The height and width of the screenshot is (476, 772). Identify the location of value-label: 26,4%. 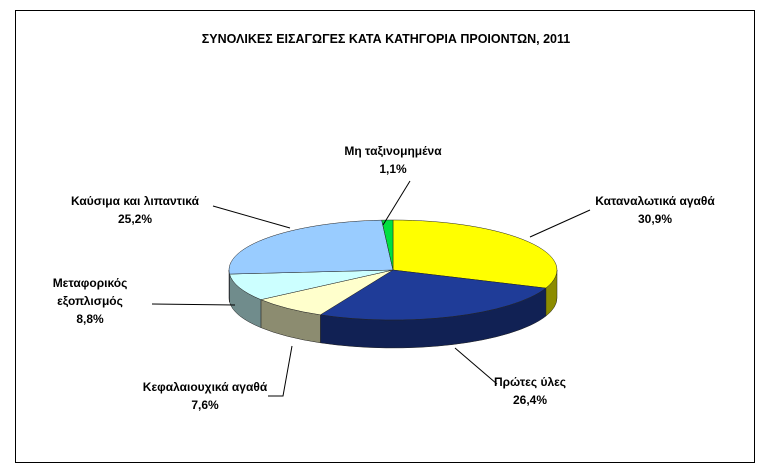
(530, 400).